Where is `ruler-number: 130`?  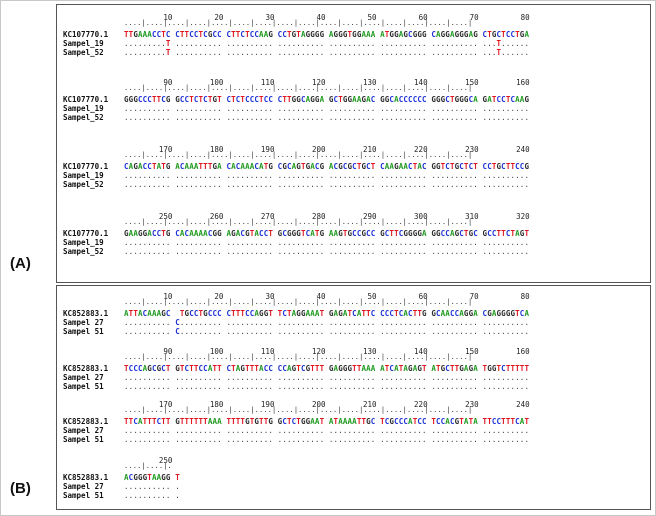 ruler-number: 130 is located at coordinates (370, 351).